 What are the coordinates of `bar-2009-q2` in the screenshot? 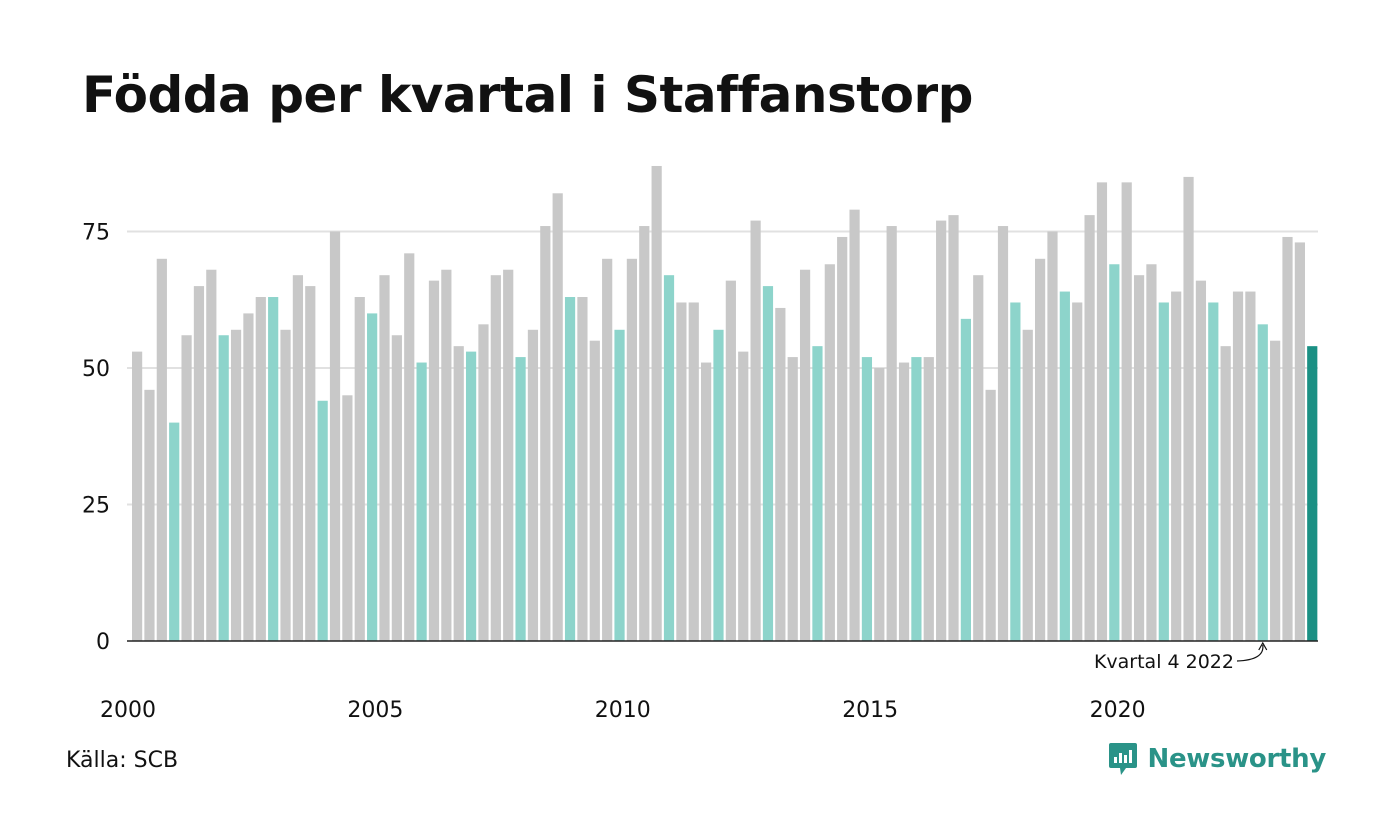 It's located at (594, 490).